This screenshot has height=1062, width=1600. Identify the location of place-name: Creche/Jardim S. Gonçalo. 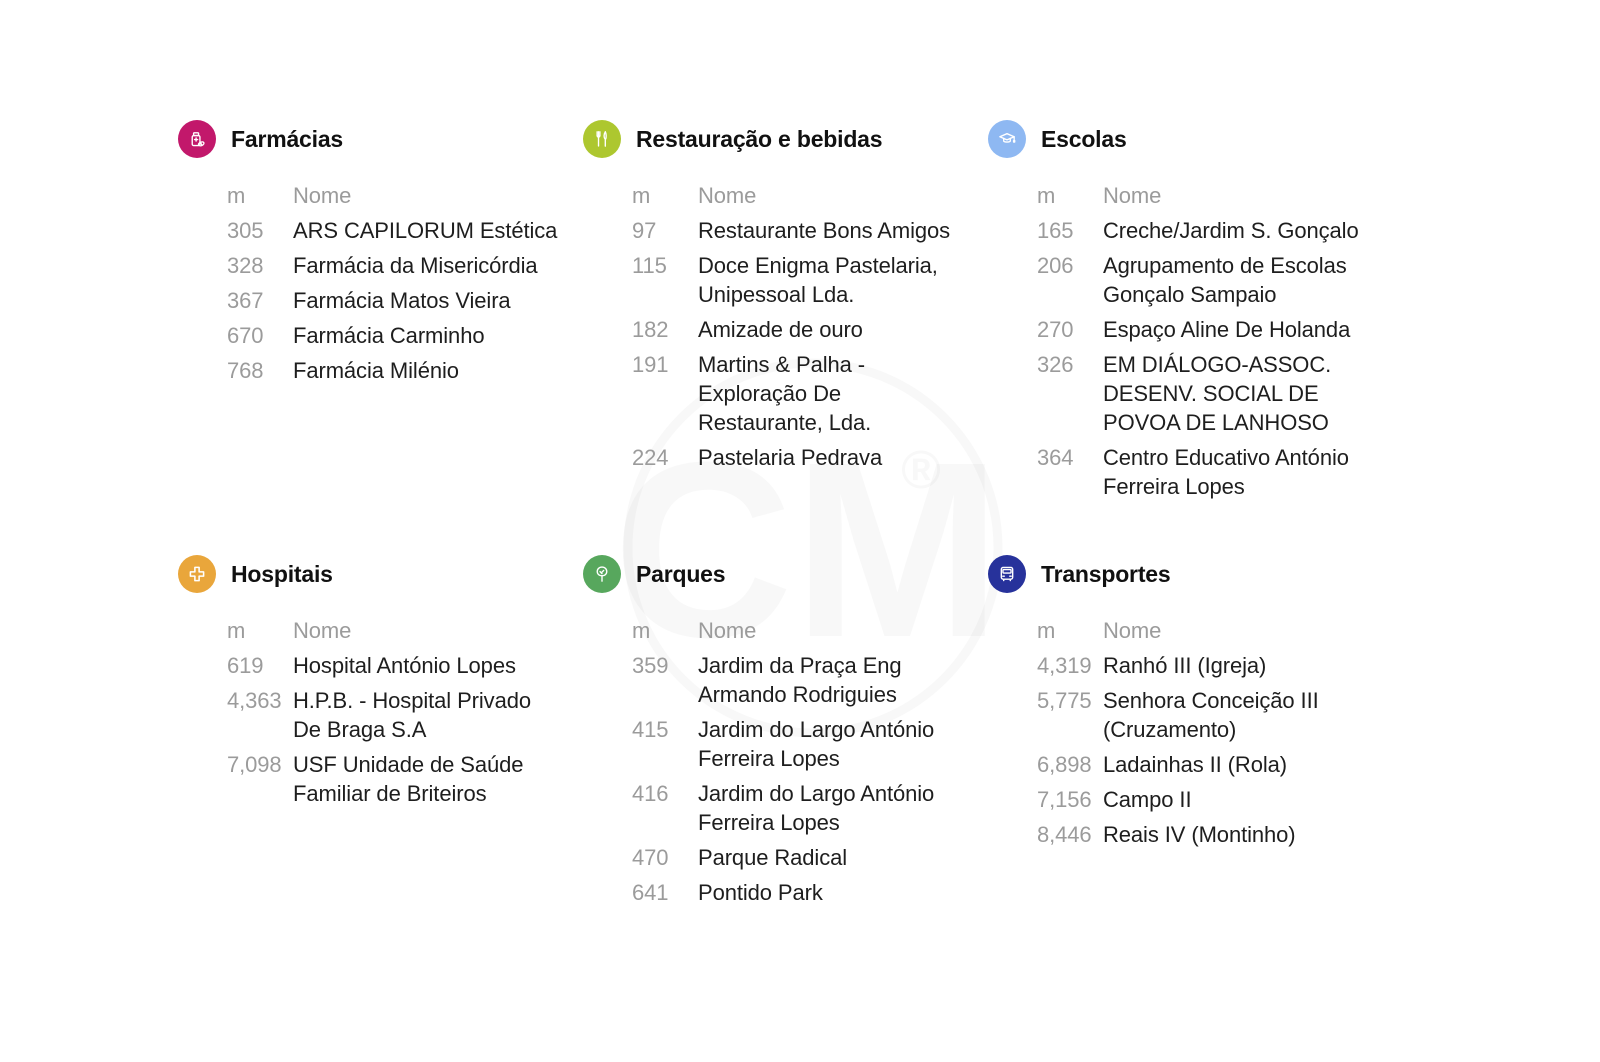
(1231, 230).